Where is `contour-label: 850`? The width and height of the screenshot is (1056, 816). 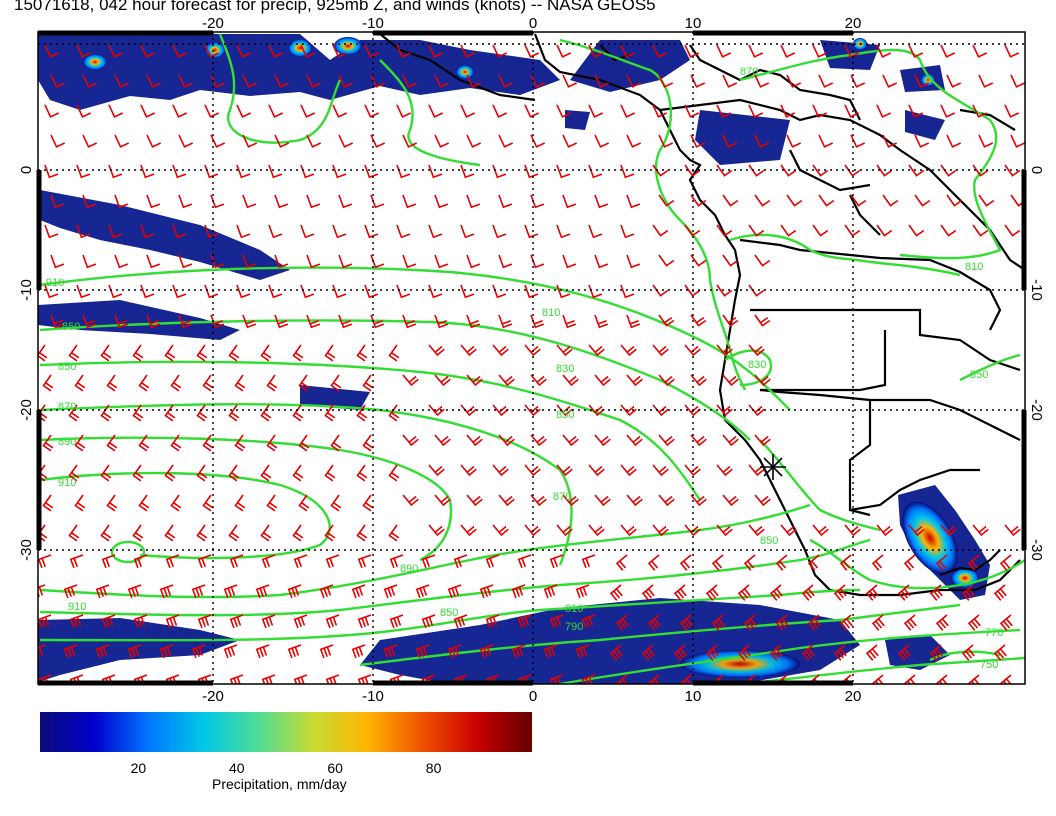
contour-label: 850 is located at coordinates (71, 327).